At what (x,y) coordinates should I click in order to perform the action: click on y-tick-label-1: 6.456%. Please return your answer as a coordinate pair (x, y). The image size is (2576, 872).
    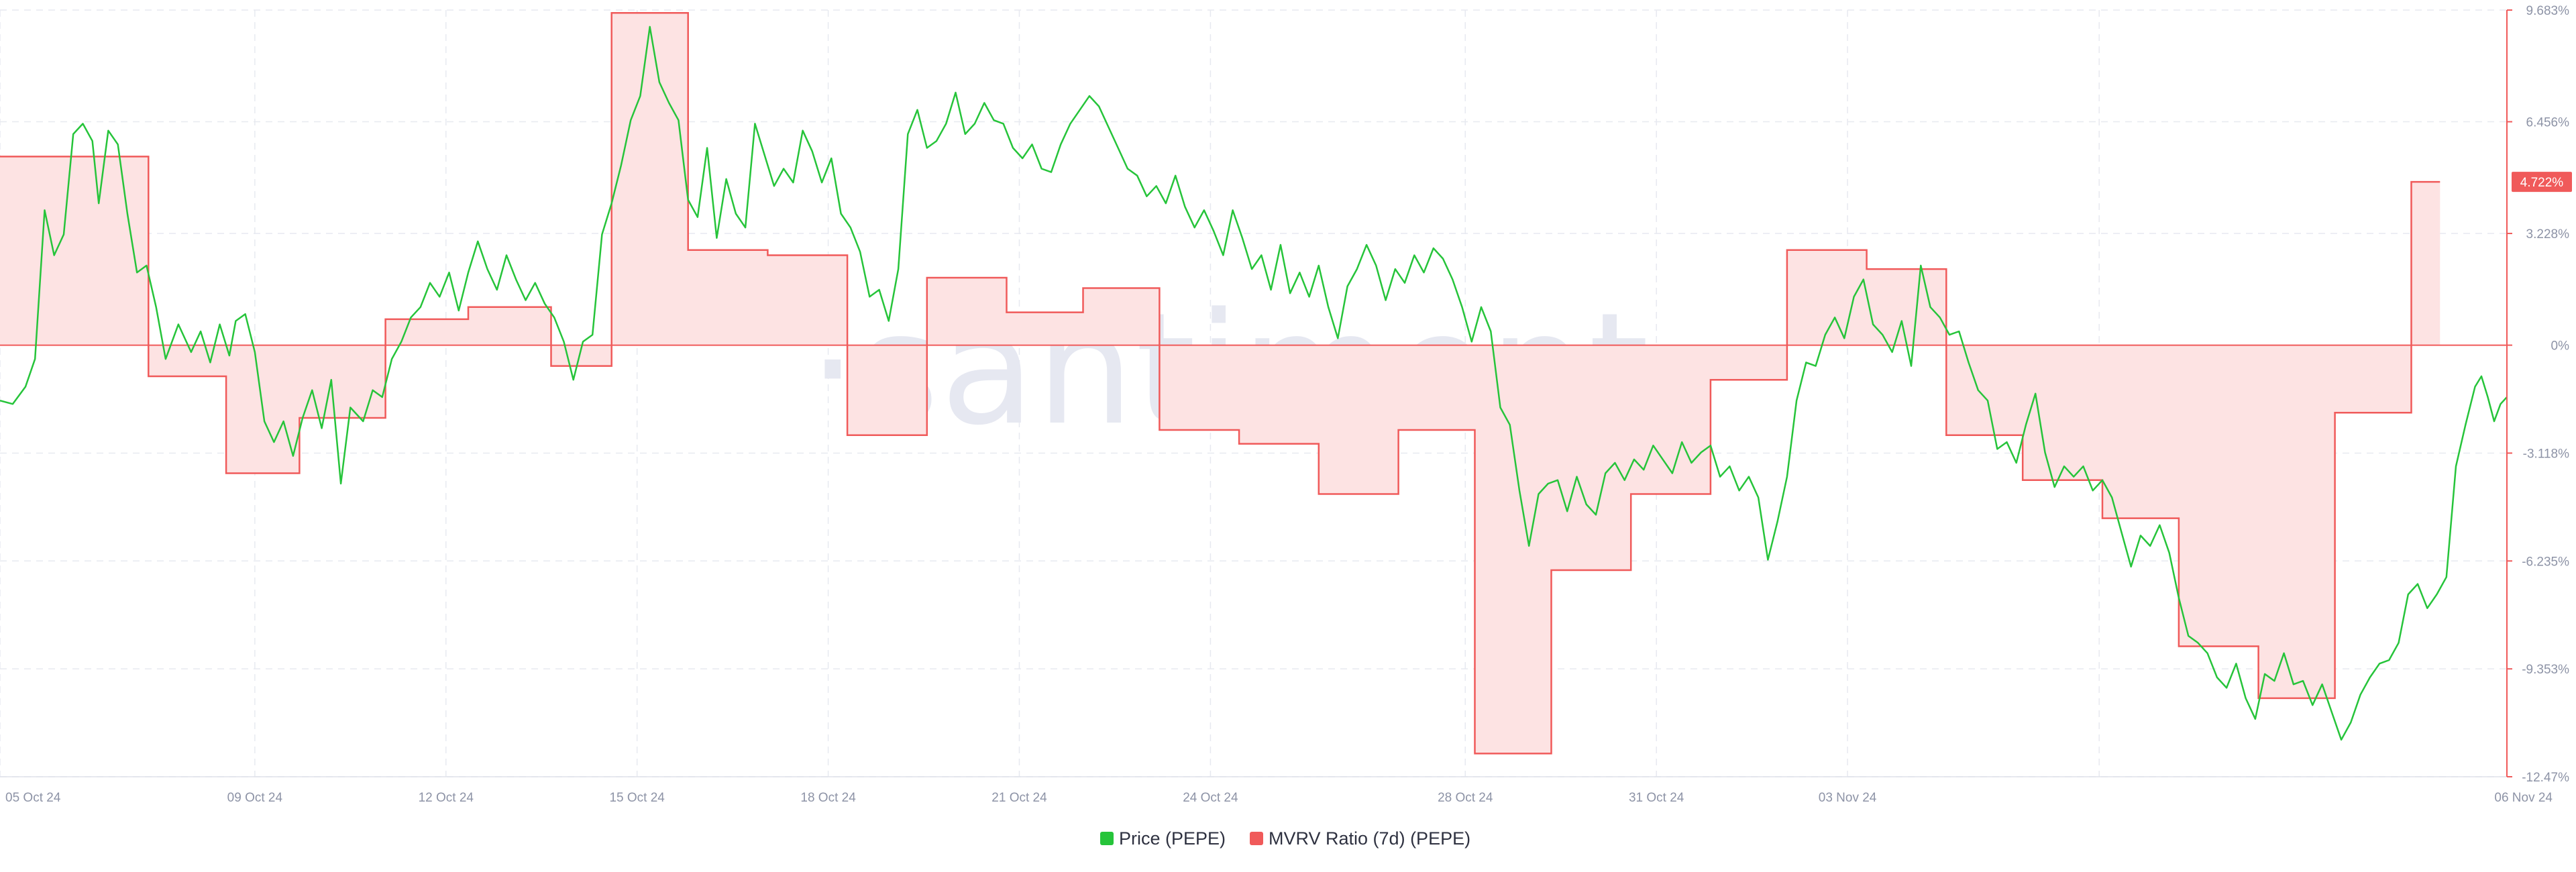
    Looking at the image, I should click on (2548, 122).